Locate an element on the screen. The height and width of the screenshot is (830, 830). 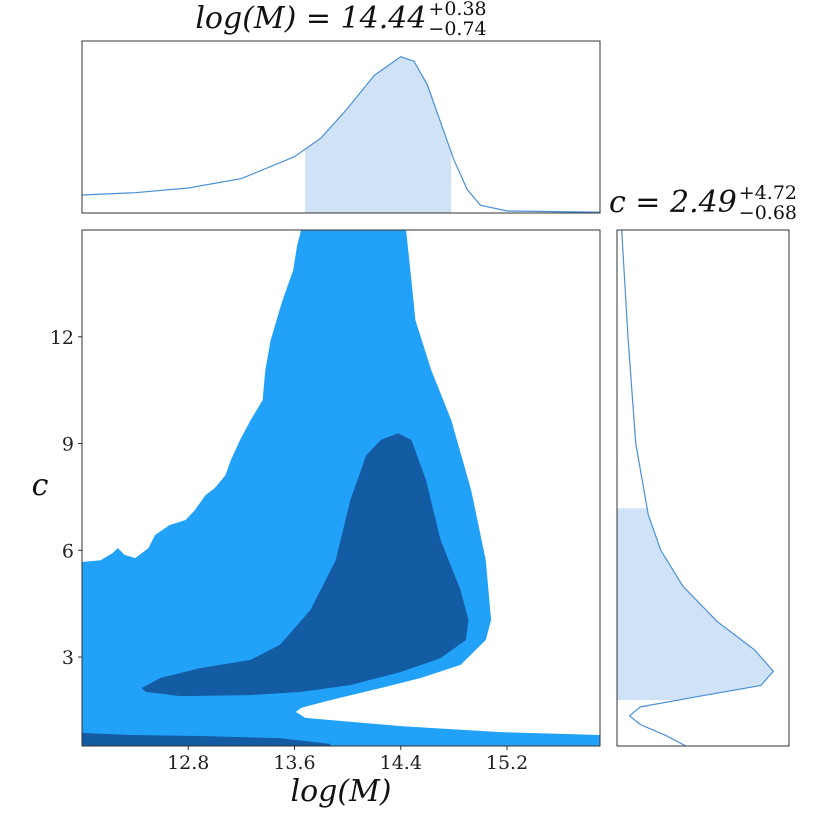
title-upper: +0.38 is located at coordinates (457, 10).